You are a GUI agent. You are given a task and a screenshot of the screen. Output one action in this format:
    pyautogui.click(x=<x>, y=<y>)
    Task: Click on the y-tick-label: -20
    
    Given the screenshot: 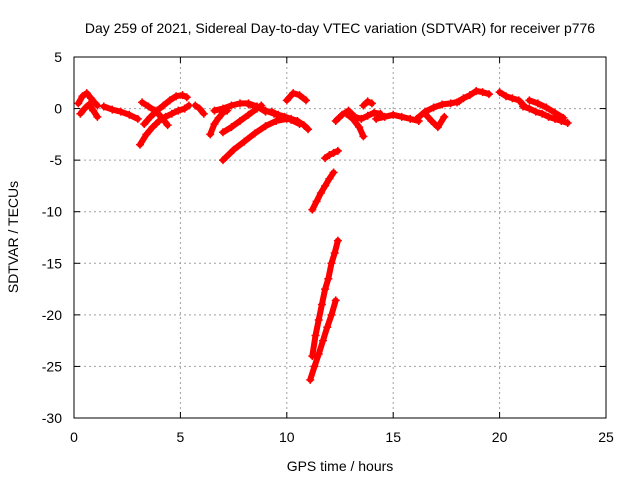 What is the action you would take?
    pyautogui.click(x=52, y=315)
    